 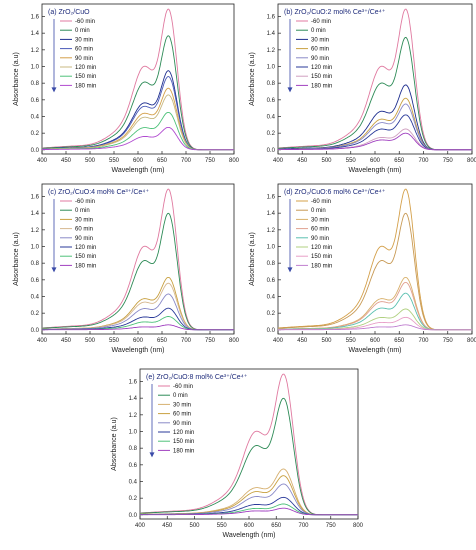 I want to click on chart-title: (c) ZrO₂/CuO:4 mol% Ce³⁺/Ce⁴⁺, so click(x=98, y=192).